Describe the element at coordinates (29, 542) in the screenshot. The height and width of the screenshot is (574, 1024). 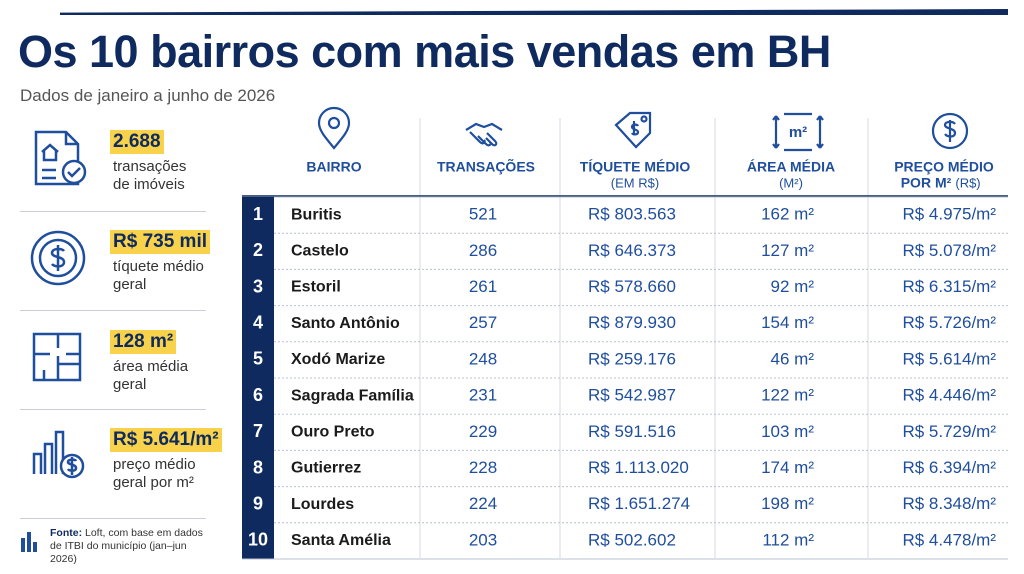
I see `source-icon` at that location.